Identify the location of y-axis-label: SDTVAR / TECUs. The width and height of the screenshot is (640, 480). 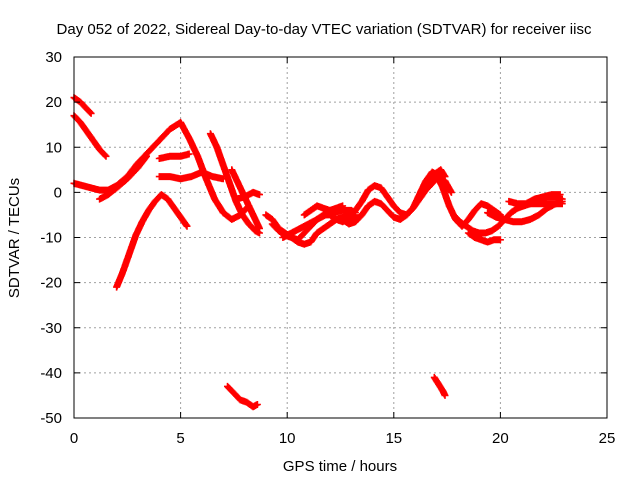
(14, 238).